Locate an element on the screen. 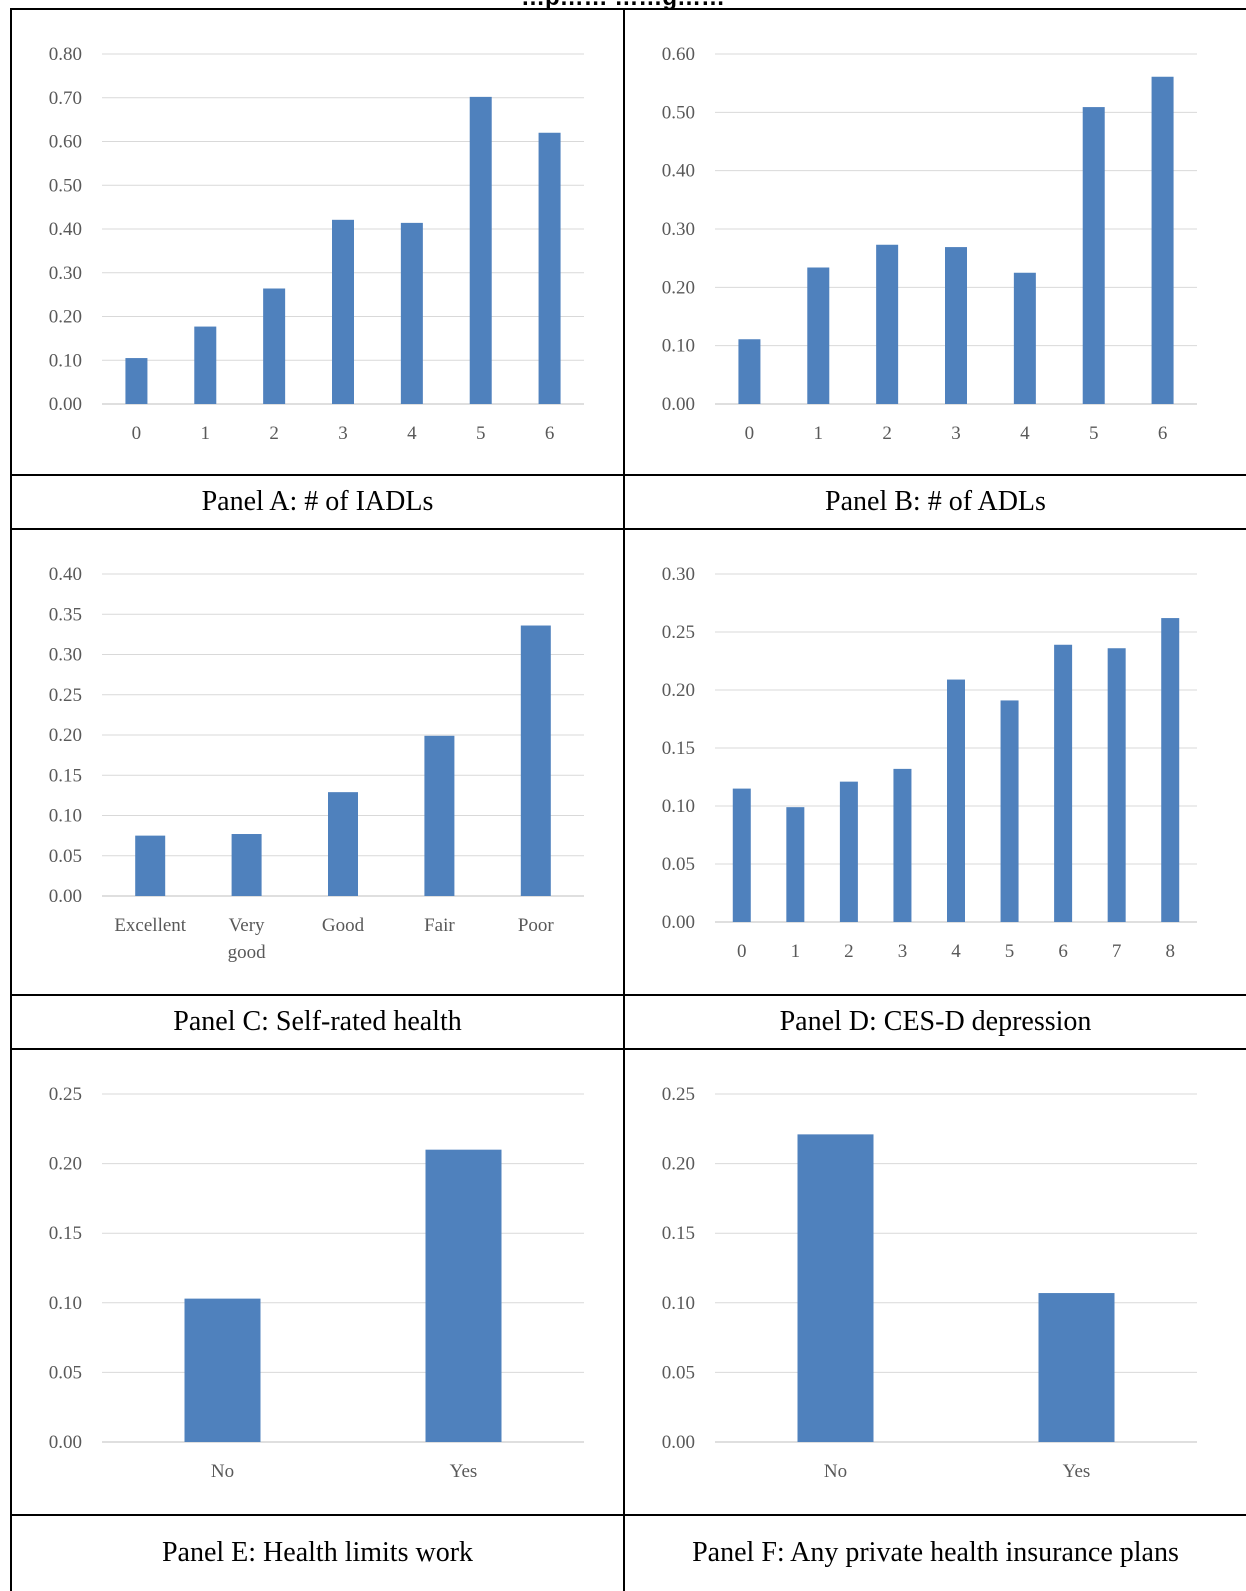 The image size is (1246, 1591). chart-svg-panel-d: 0.00 0.05 0.10 0.15 0.20 0.25 0.30 0 1 2 3 4 5 6 7 8 is located at coordinates (929, 763).